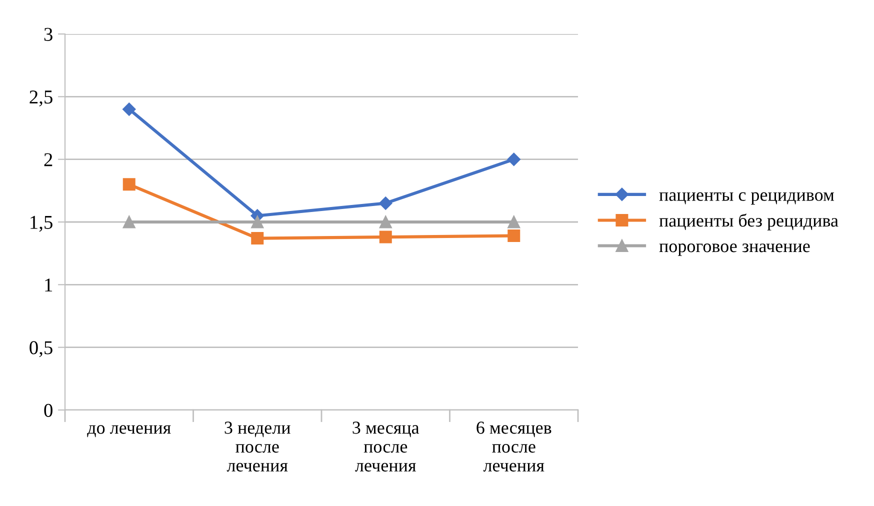 The width and height of the screenshot is (874, 506). I want to click on y-tick-label: 0, so click(48, 410).